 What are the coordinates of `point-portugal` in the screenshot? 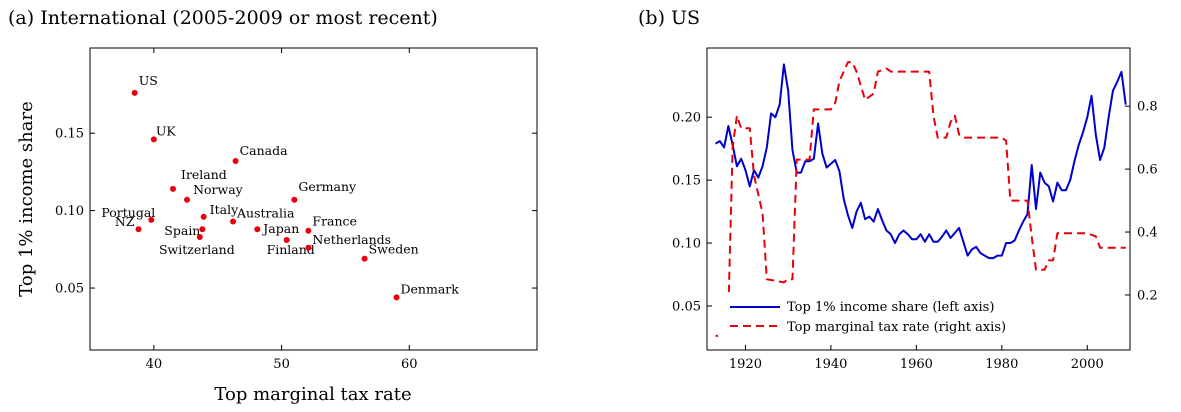 It's located at (151, 219).